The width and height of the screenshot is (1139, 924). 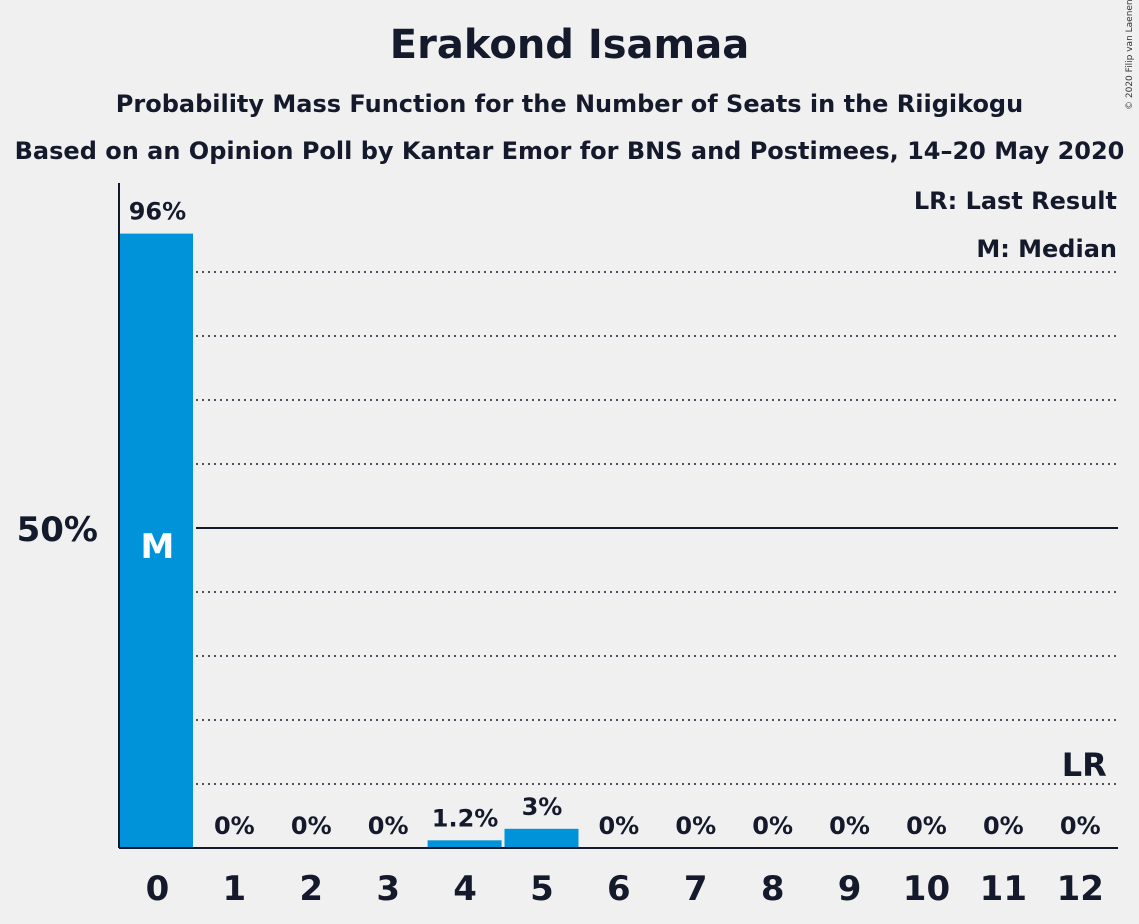 What do you see at coordinates (465, 818) in the screenshot?
I see `data-label: 1.2%` at bounding box center [465, 818].